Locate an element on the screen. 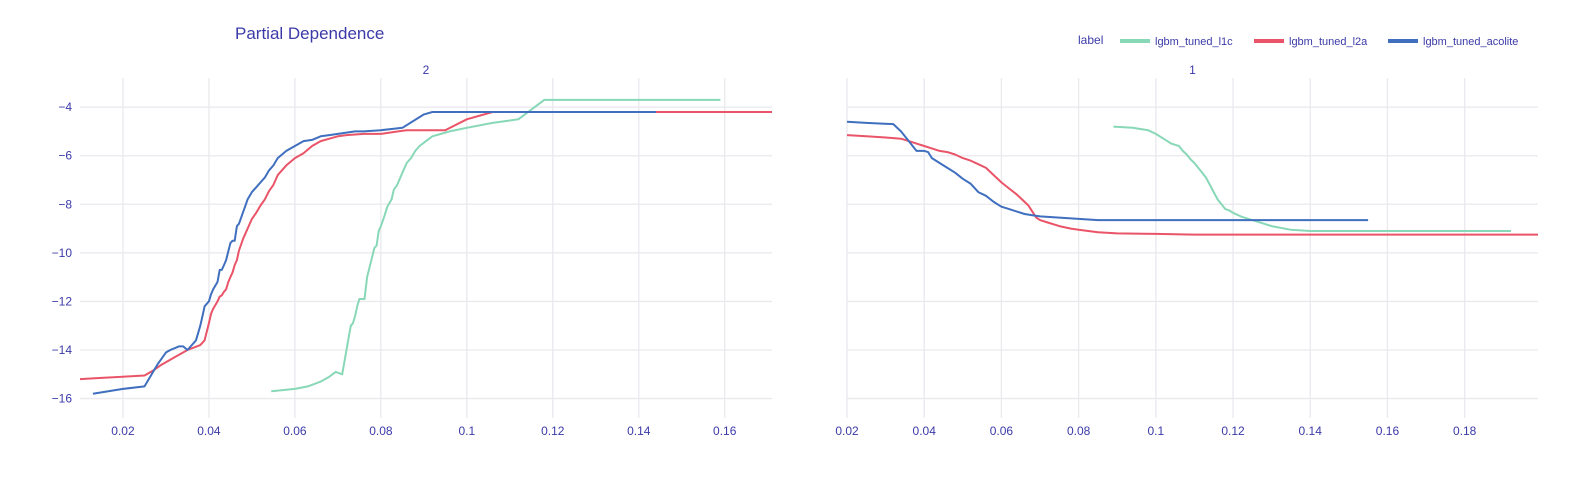 Image resolution: width=1570 pixels, height=489 pixels. series-line-acolite is located at coordinates (1107, 171).